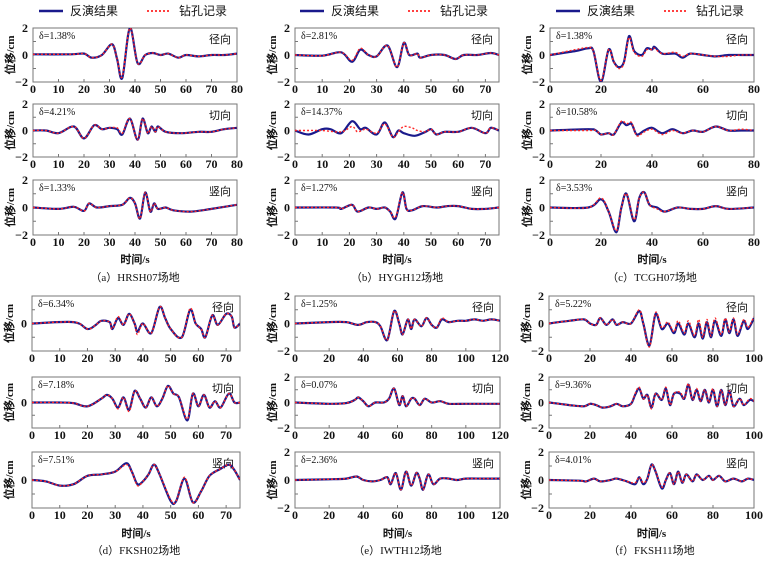  I want to click on delta-label: δ=1.25%, so click(319, 304).